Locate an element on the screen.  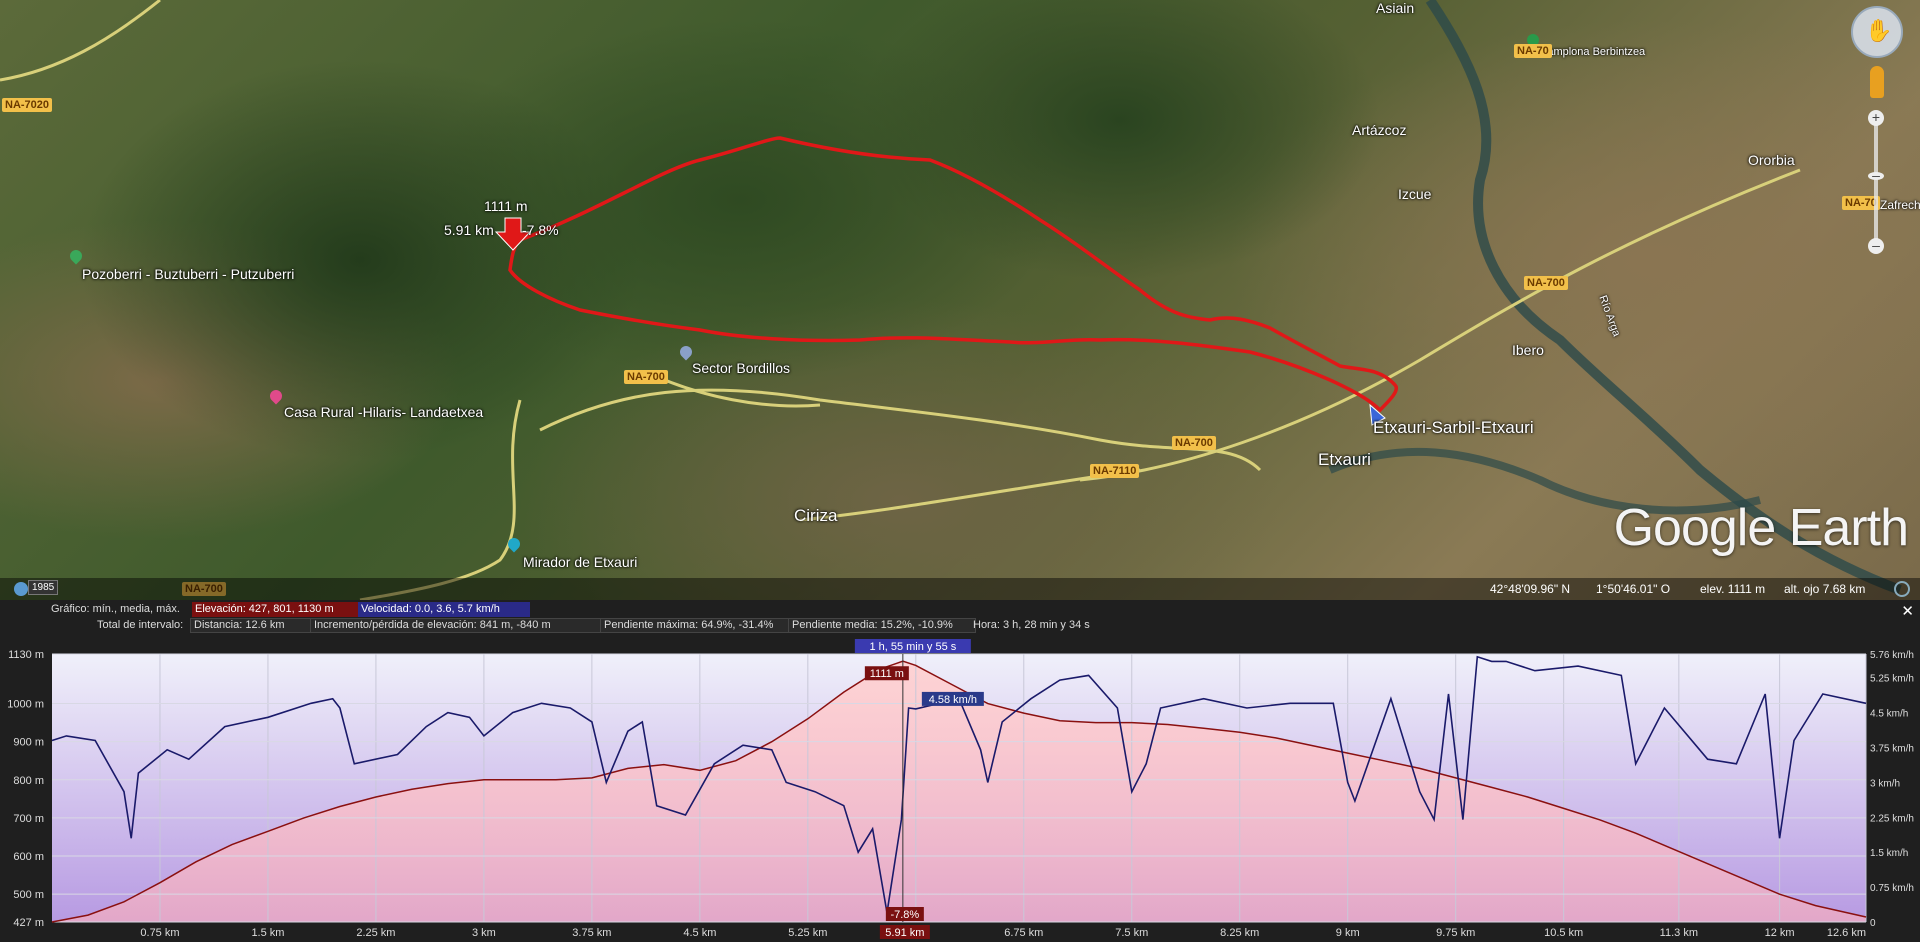
status-longitude: 1°50'46.01" O is located at coordinates (1633, 589).